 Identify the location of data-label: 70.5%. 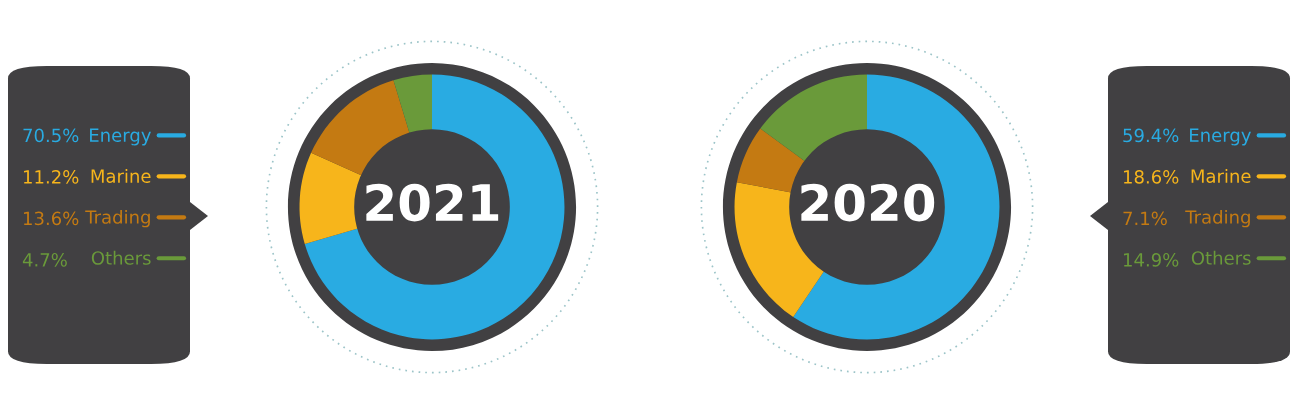
(51, 135).